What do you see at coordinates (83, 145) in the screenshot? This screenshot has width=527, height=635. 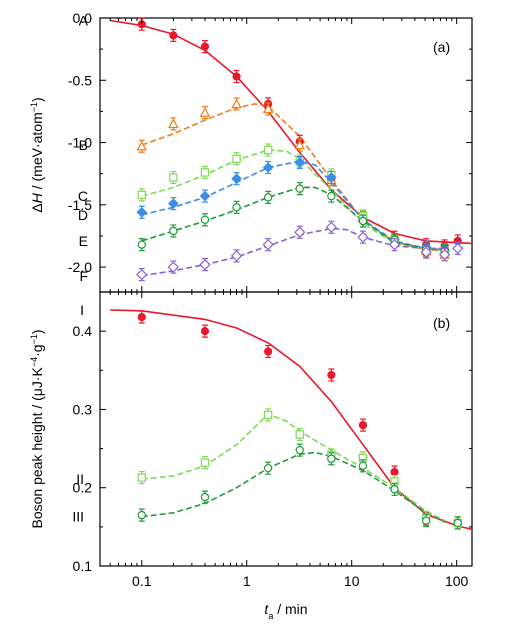 I see `series-label-B: B` at bounding box center [83, 145].